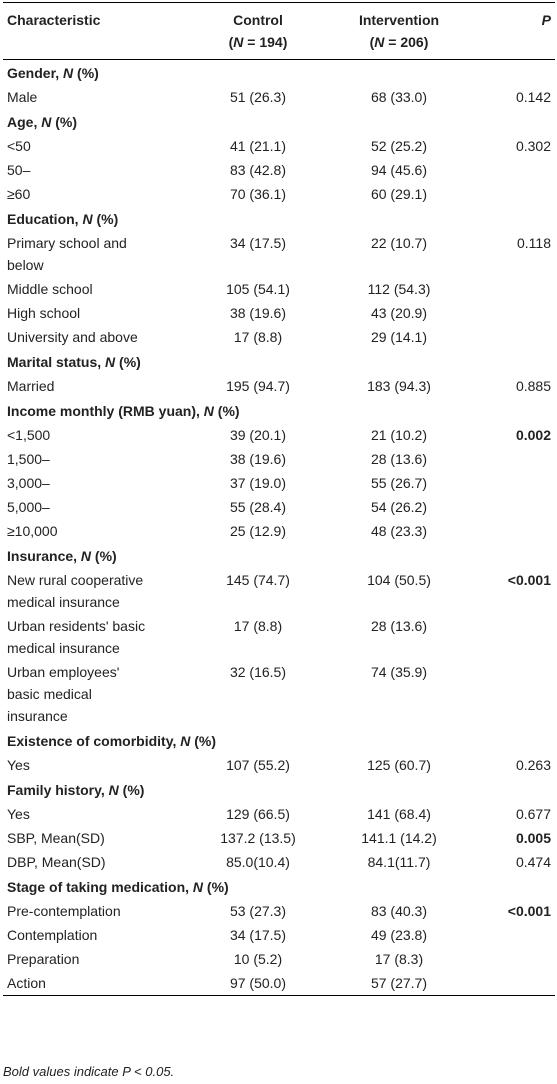 Image resolution: width=557 pixels, height=1084 pixels. What do you see at coordinates (54, 20) in the screenshot?
I see `header-text: Characteristic` at bounding box center [54, 20].